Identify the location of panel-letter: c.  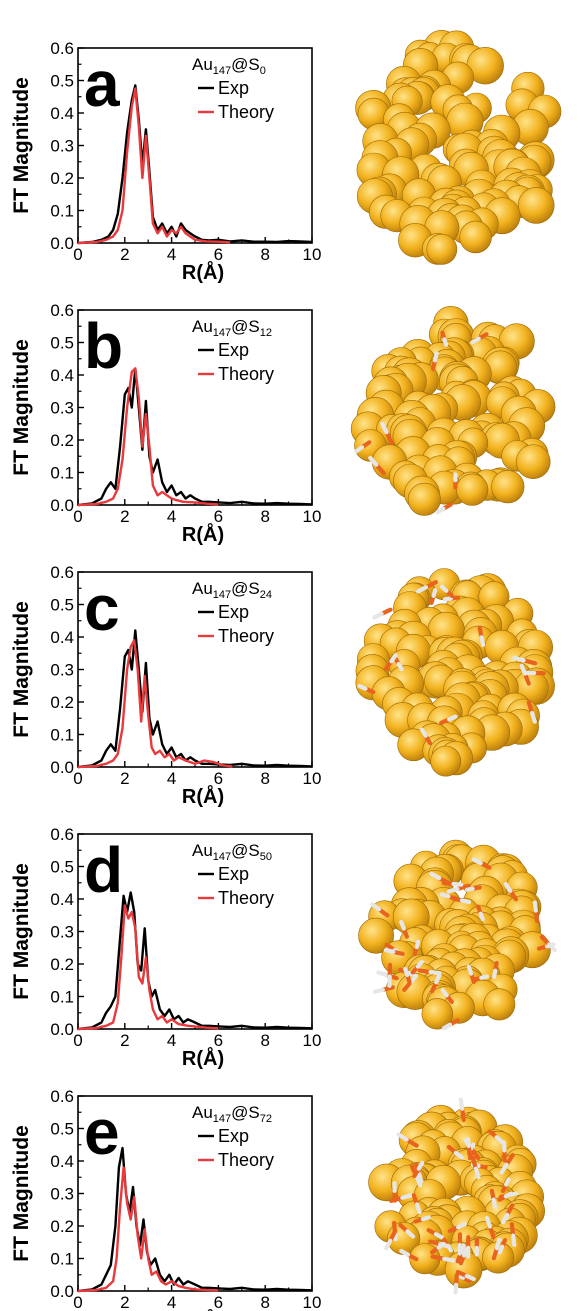
(102, 608).